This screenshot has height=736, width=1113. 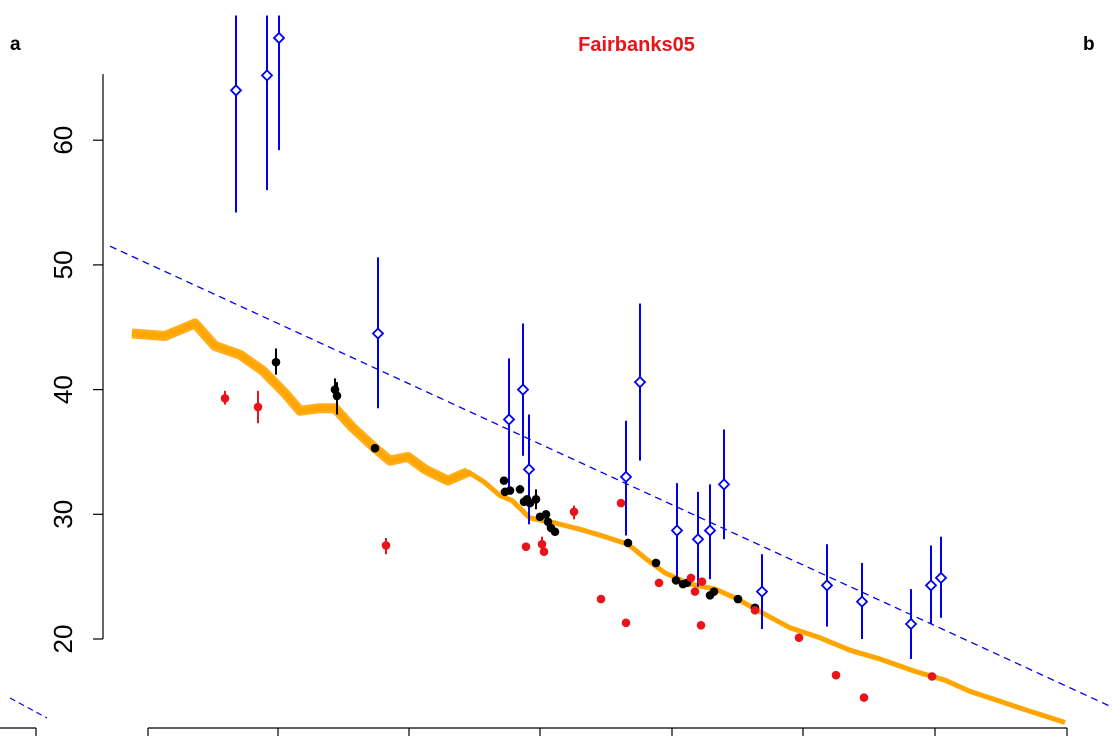 I want to click on panel-label-b: b, so click(x=1089, y=44).